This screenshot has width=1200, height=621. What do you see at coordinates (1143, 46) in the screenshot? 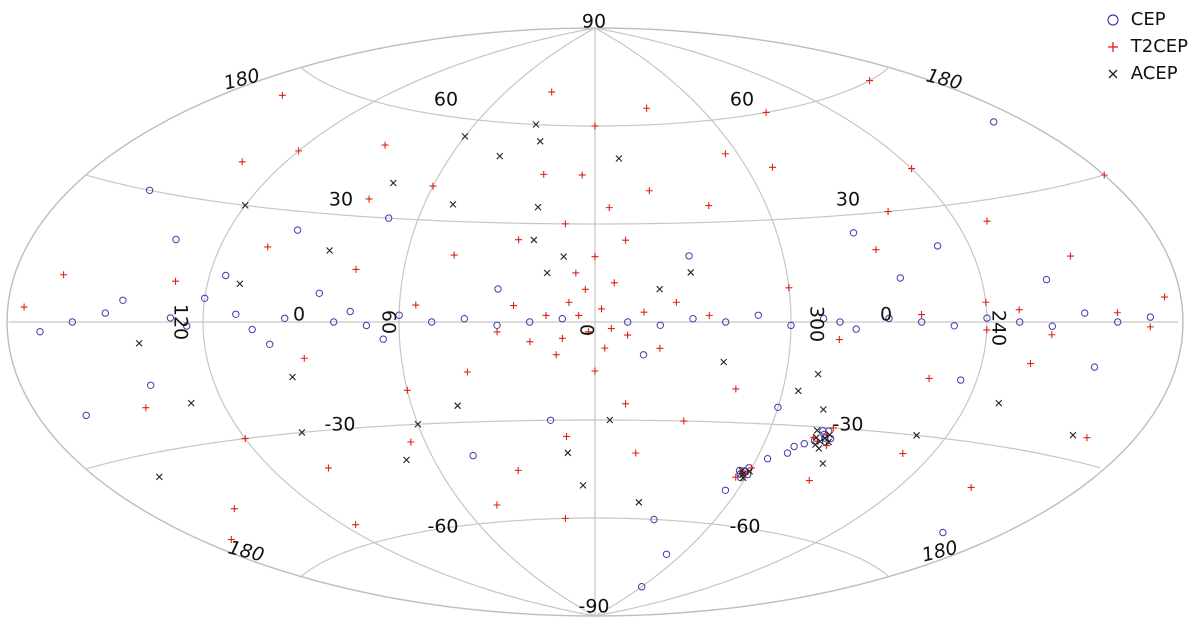
I see `legend-item-t2cep: T2CEP` at bounding box center [1143, 46].